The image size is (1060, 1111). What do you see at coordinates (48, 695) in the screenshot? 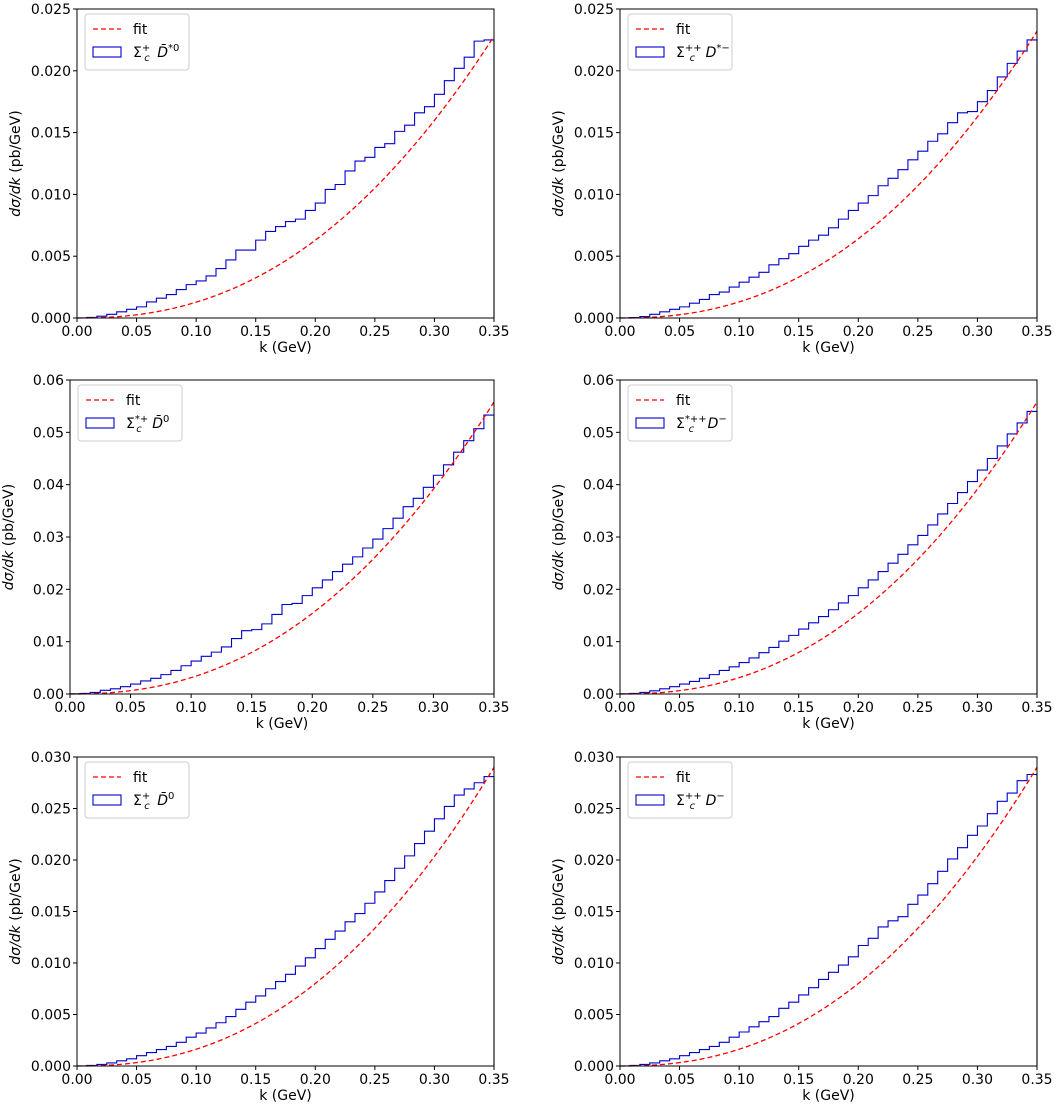
I see `y-tick-label: 0.00` at bounding box center [48, 695].